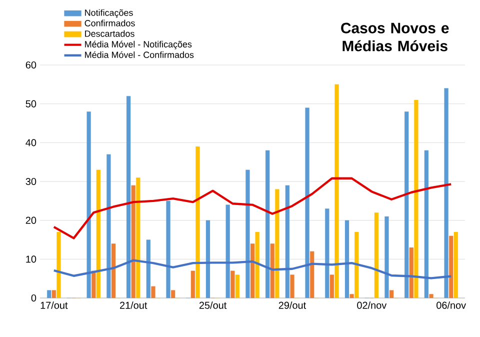 Image resolution: width=480 pixels, height=337 pixels. I want to click on y-tick-label: 30, so click(31, 182).